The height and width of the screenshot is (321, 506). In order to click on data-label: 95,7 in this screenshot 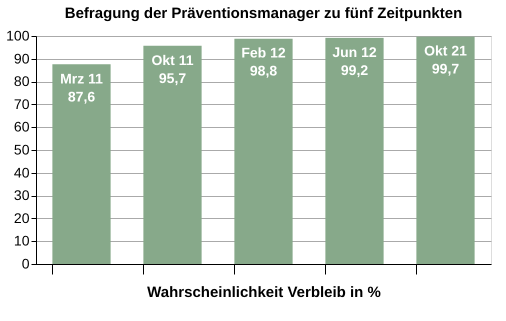, I will do `click(172, 78)`.